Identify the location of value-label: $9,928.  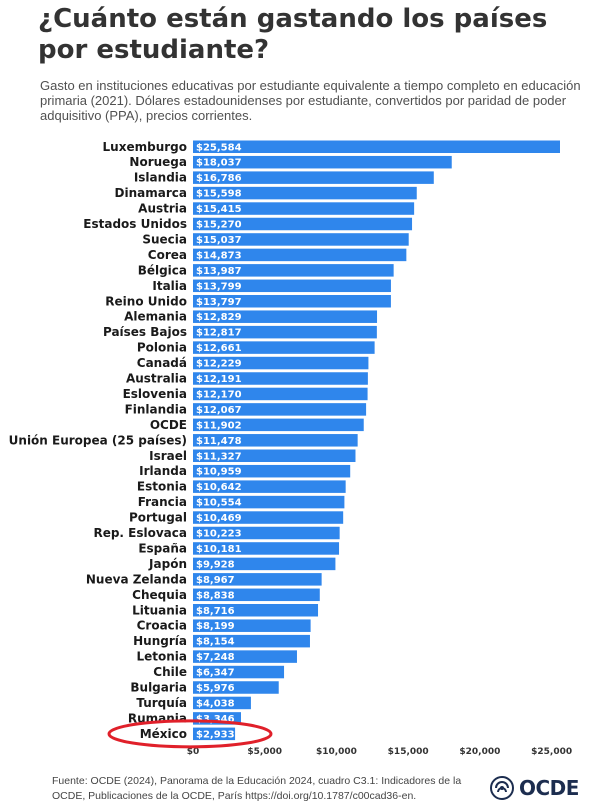
(215, 564).